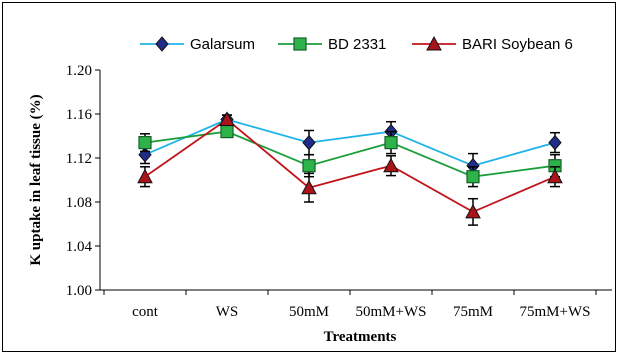  I want to click on x-tick-label: WS, so click(227, 312).